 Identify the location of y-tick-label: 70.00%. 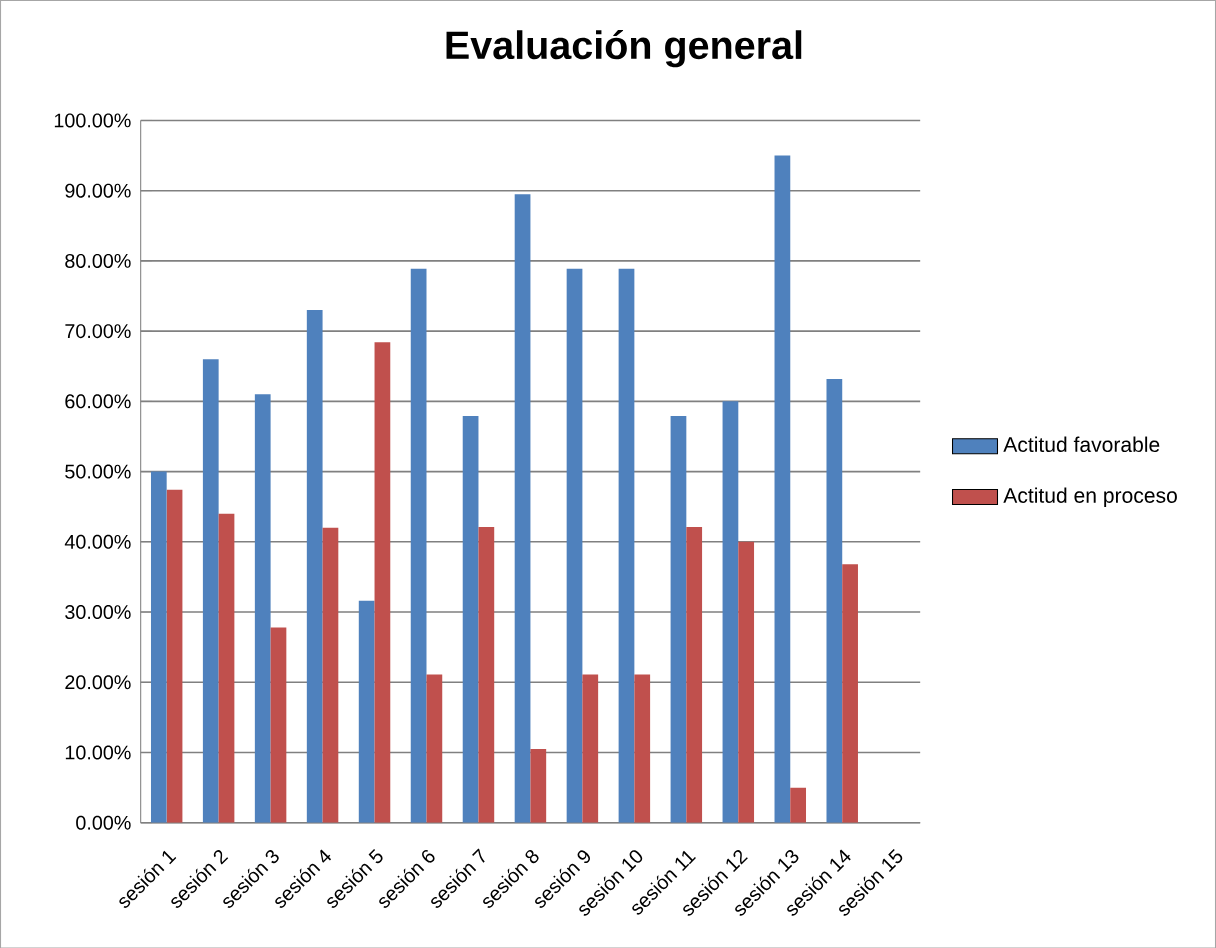
(98, 330).